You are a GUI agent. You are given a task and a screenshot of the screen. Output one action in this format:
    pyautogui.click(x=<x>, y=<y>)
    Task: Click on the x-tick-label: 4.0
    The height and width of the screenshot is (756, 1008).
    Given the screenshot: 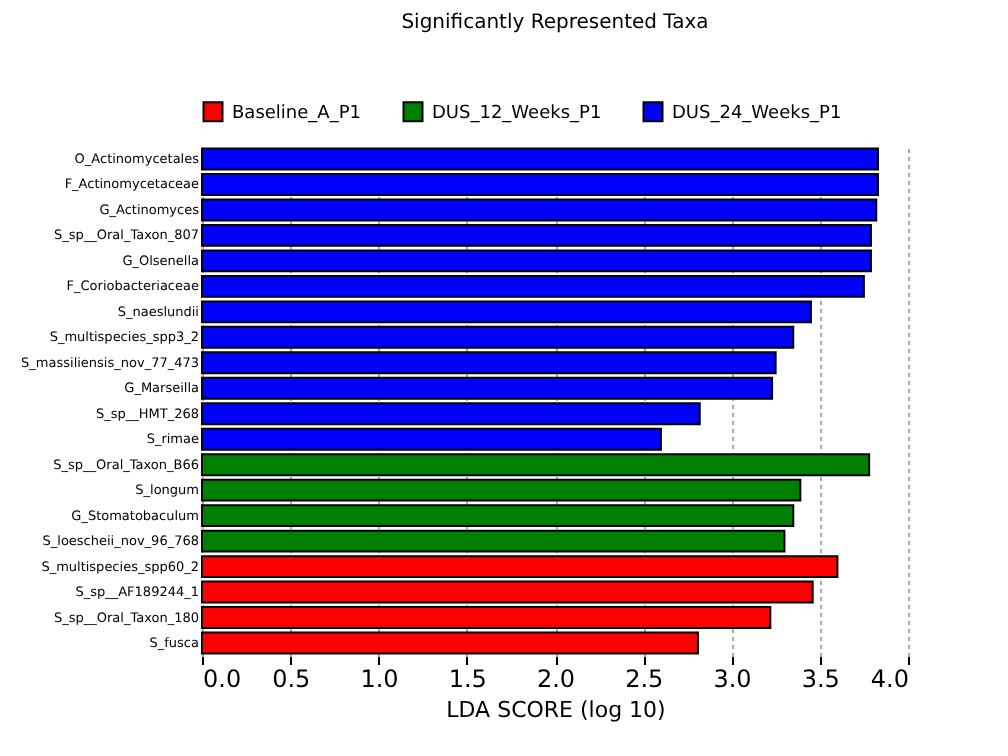 What is the action you would take?
    pyautogui.click(x=889, y=679)
    